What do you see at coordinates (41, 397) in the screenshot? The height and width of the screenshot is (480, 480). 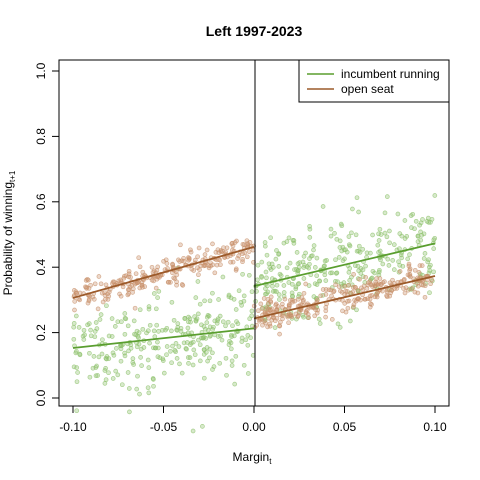 I see `y-tick-label: 0.0` at bounding box center [41, 397].